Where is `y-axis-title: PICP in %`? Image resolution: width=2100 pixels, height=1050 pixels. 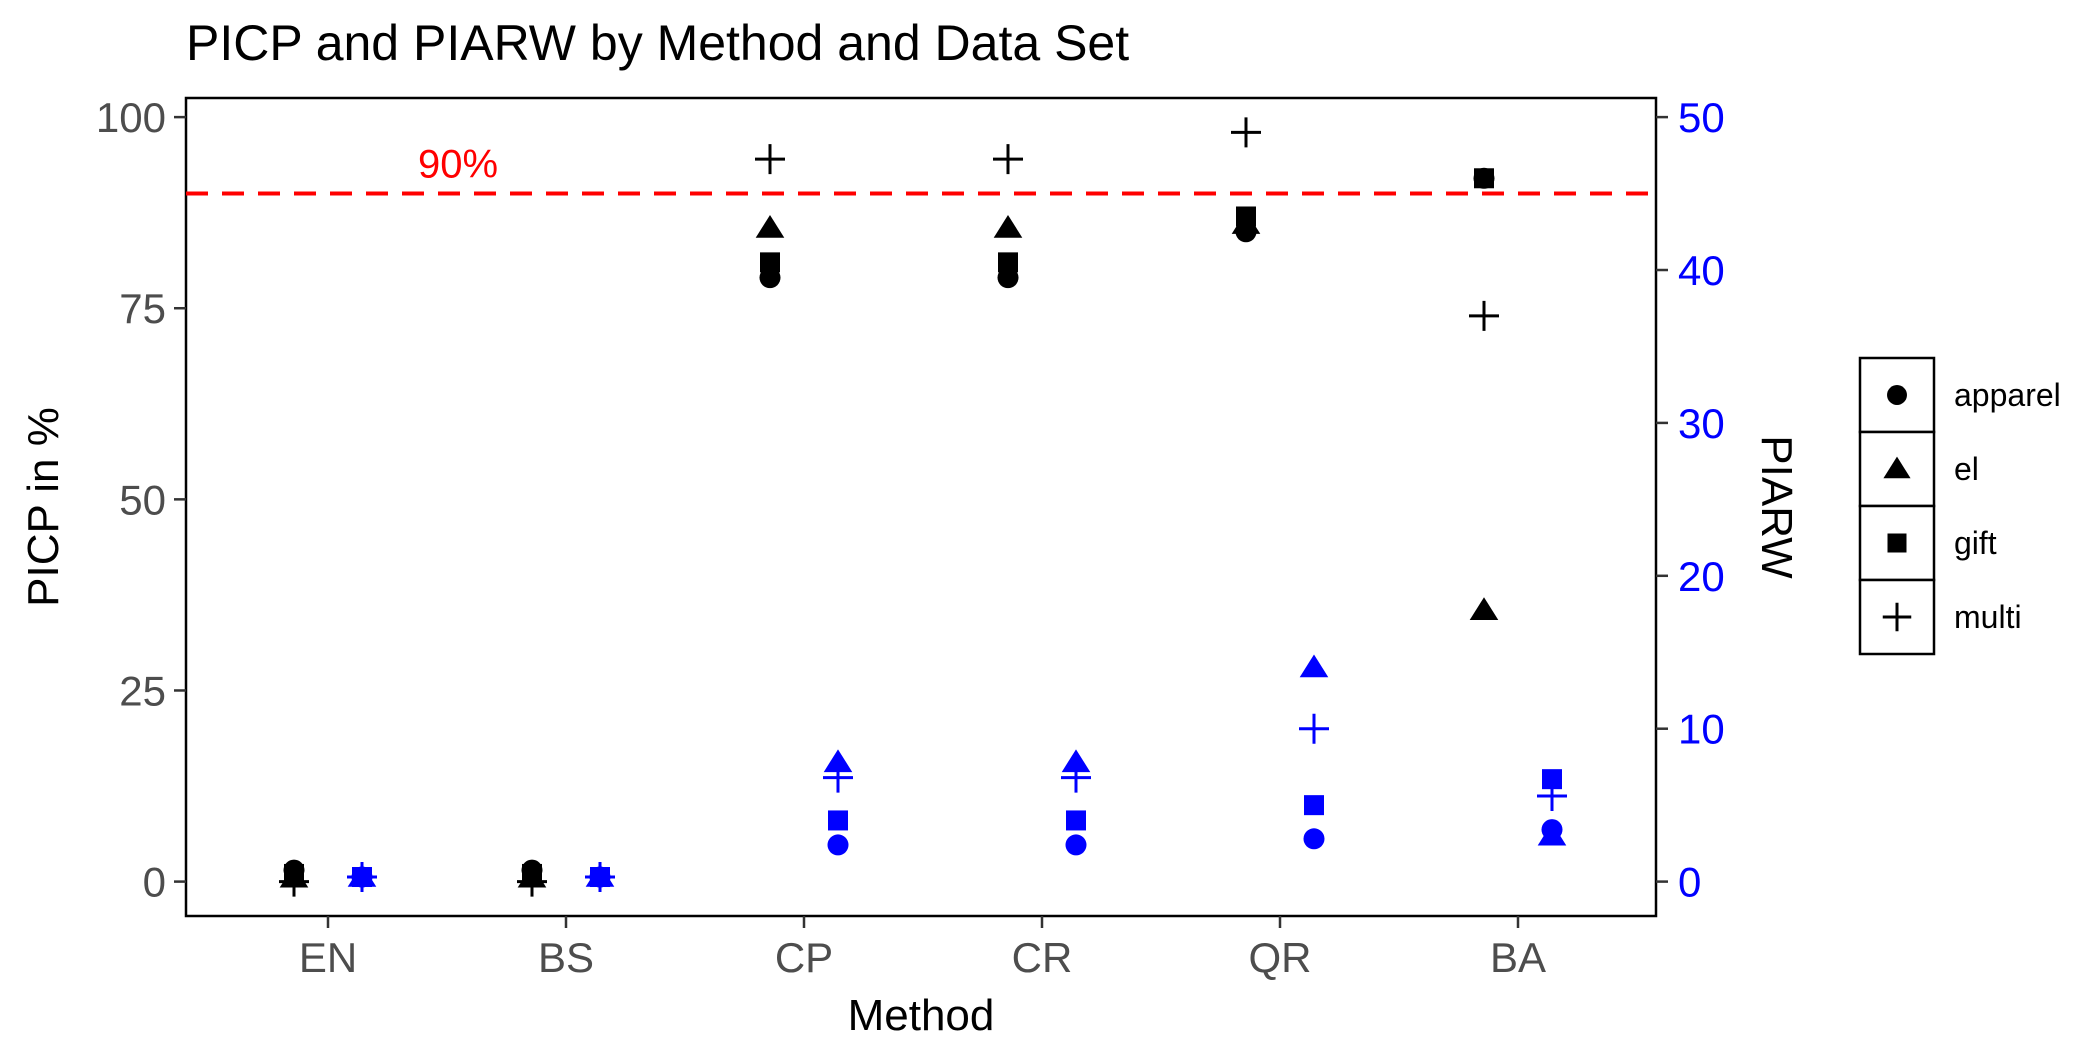
y-axis-title: PICP in % is located at coordinates (43, 507).